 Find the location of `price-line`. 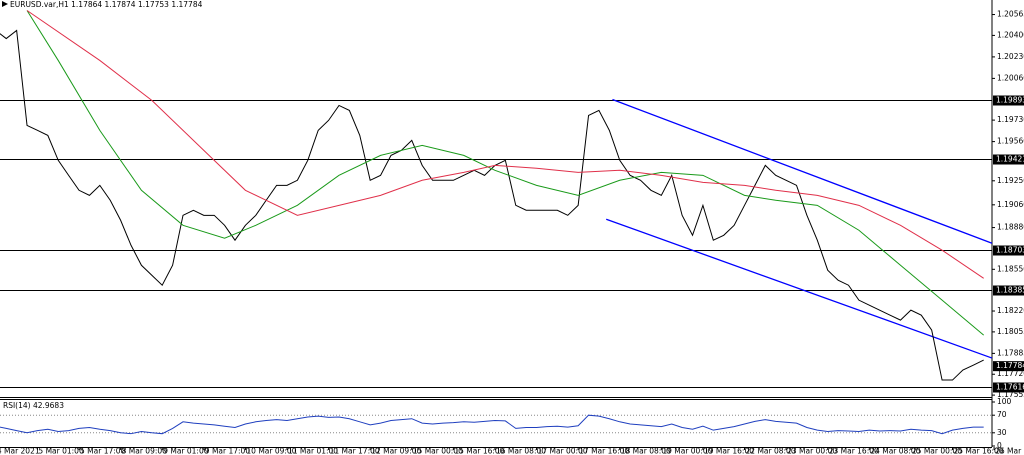

price-line is located at coordinates (492, 424).